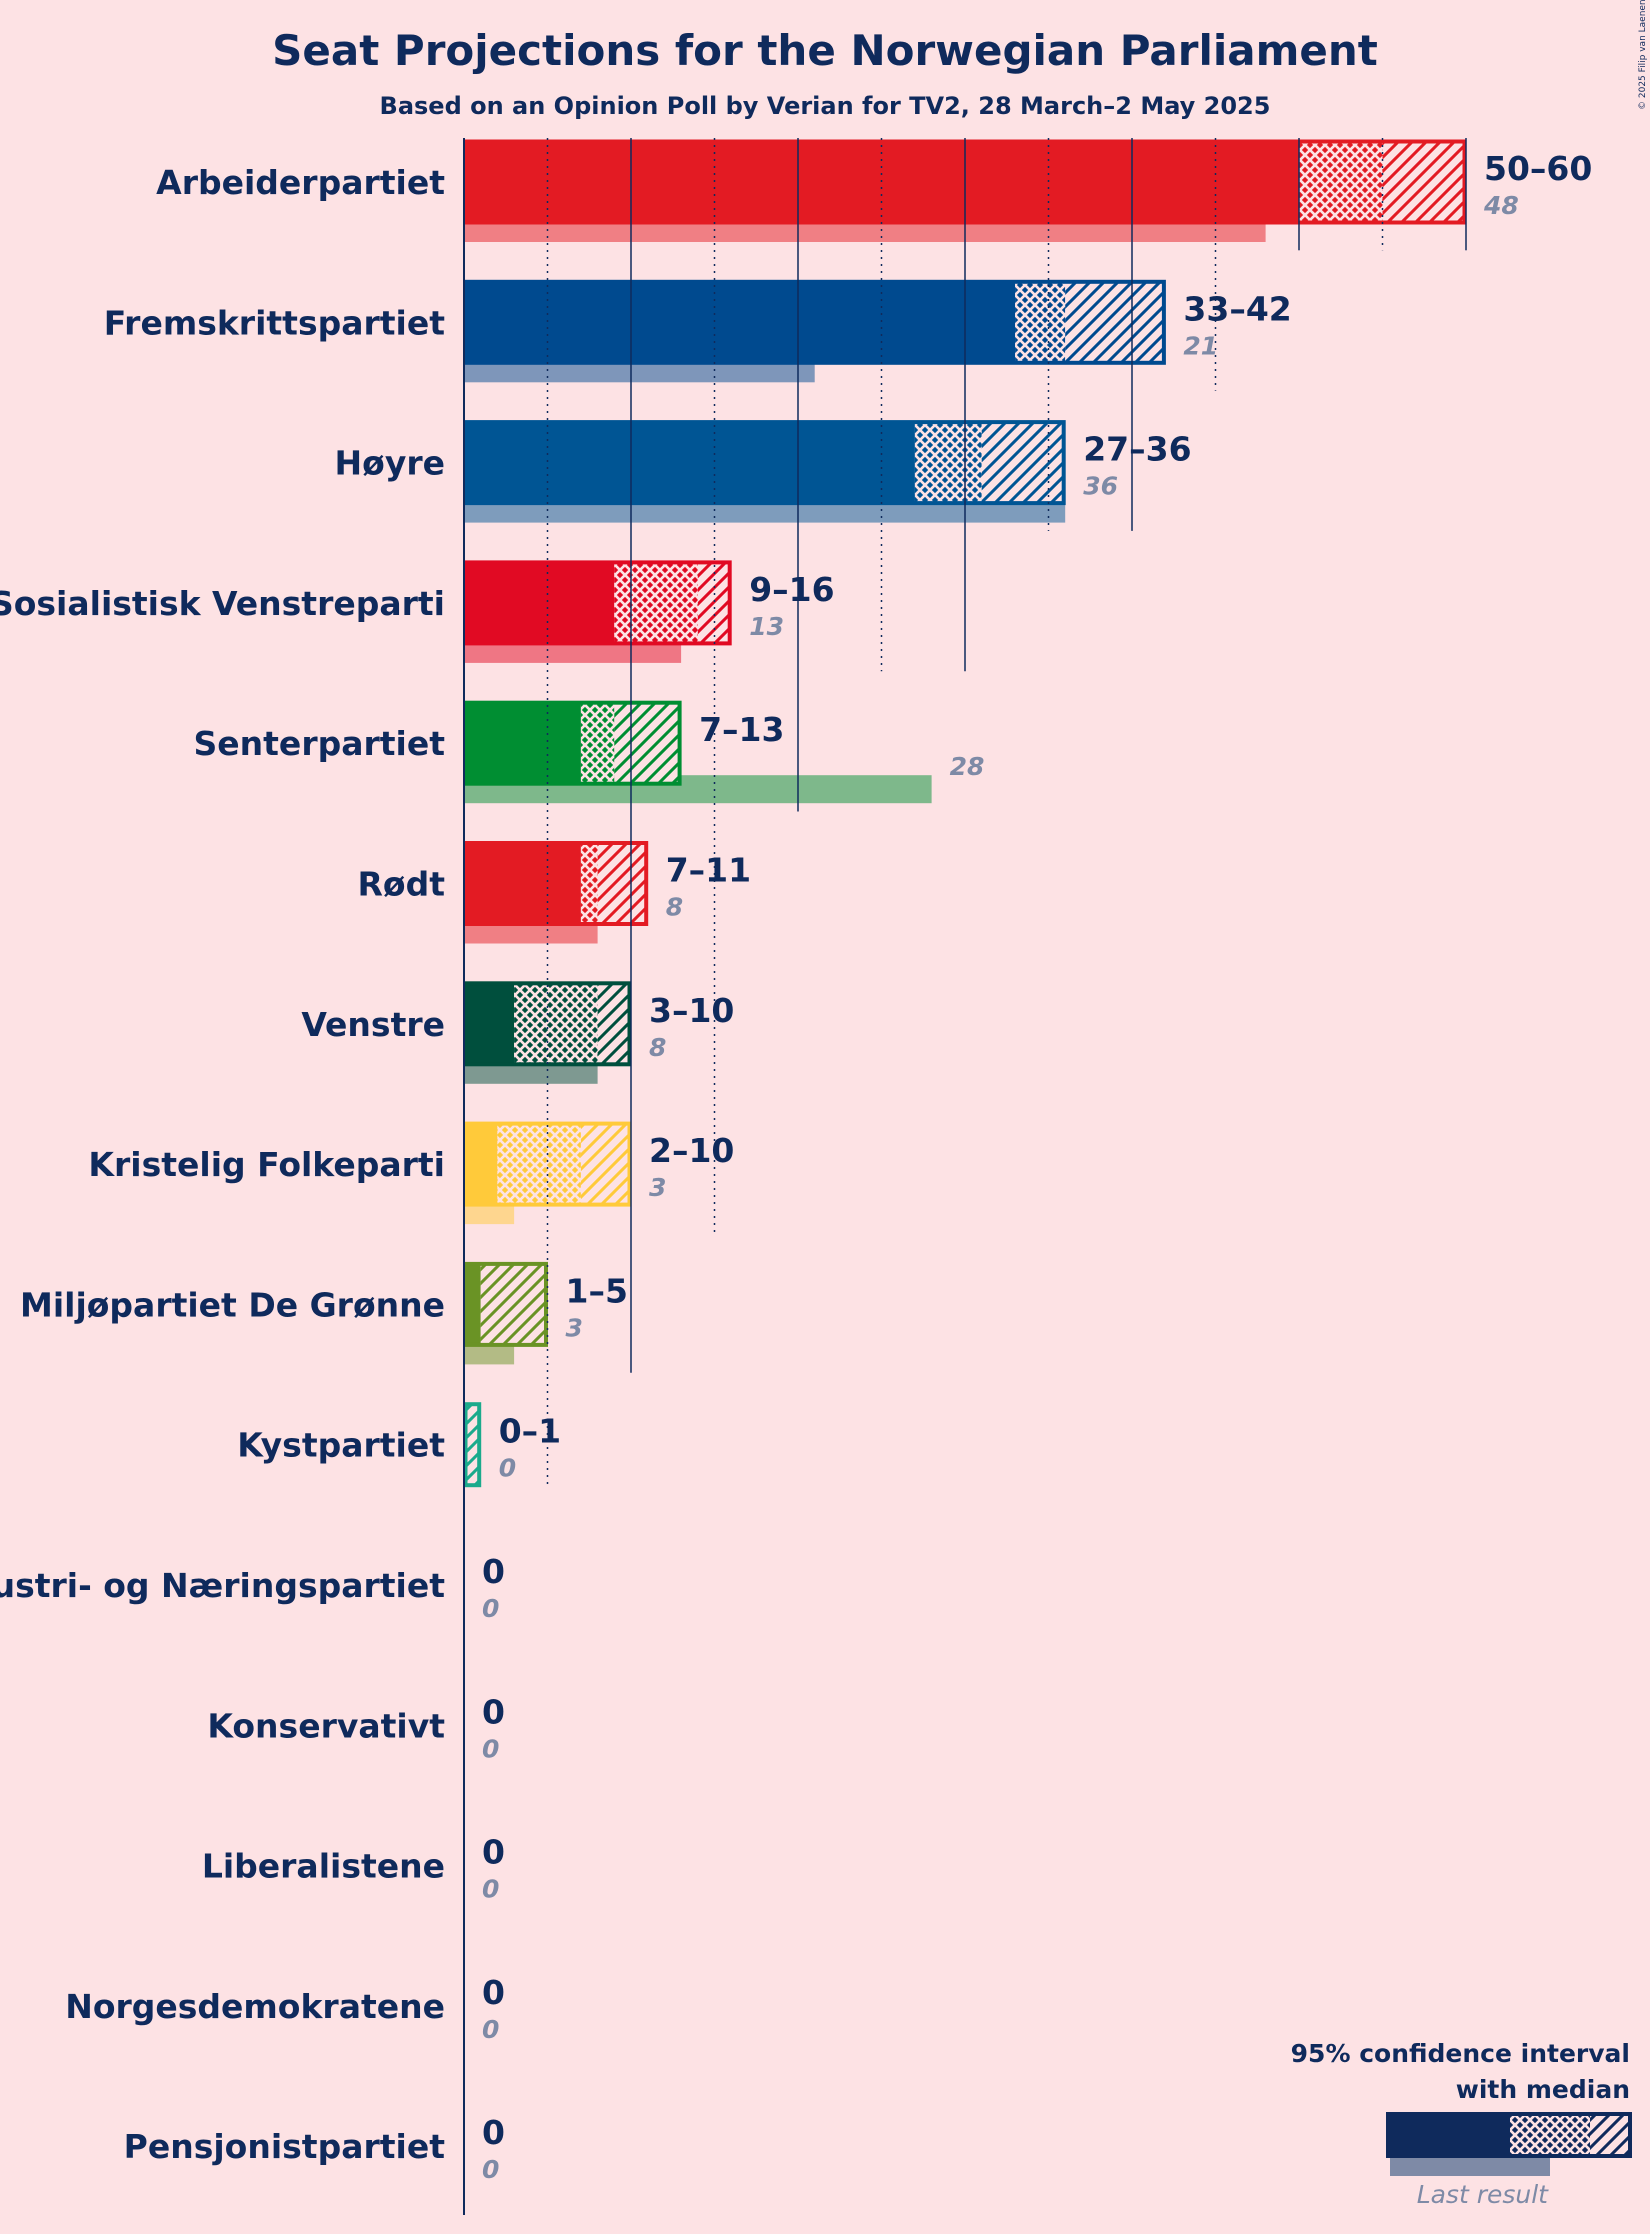  What do you see at coordinates (1538, 168) in the screenshot?
I see `range-label: 50–60` at bounding box center [1538, 168].